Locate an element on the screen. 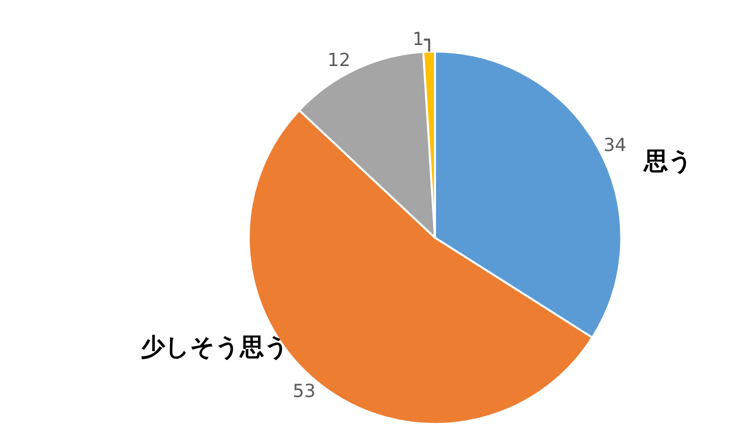 Image resolution: width=730 pixels, height=429 pixels. data-label: 12 is located at coordinates (339, 61).